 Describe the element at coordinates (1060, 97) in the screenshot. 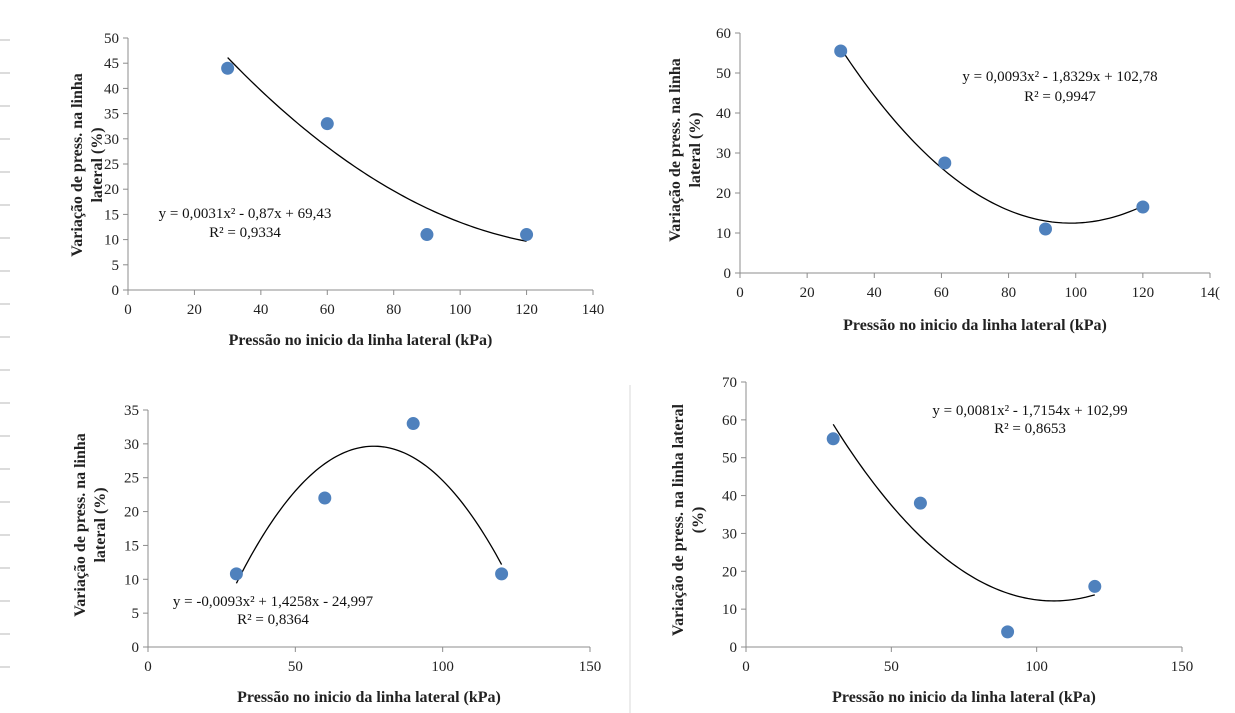

I see `r-squared-label: R² = 0,9947` at that location.